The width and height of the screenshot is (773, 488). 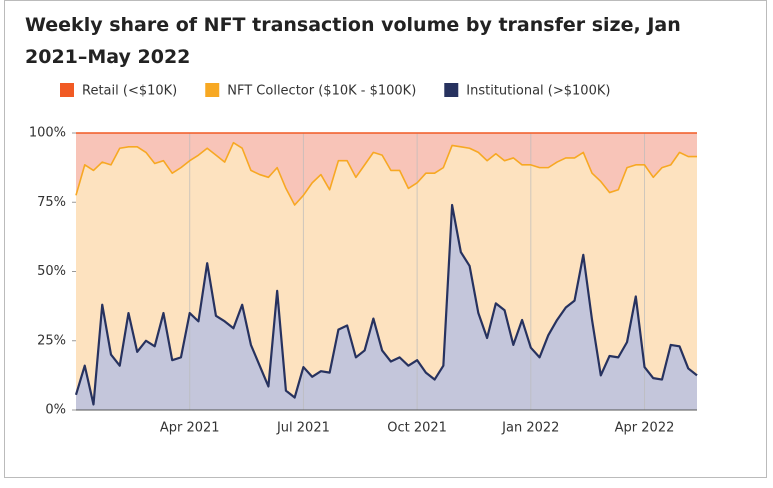 I want to click on legend-label: Institutional (>$100K), so click(x=538, y=91).